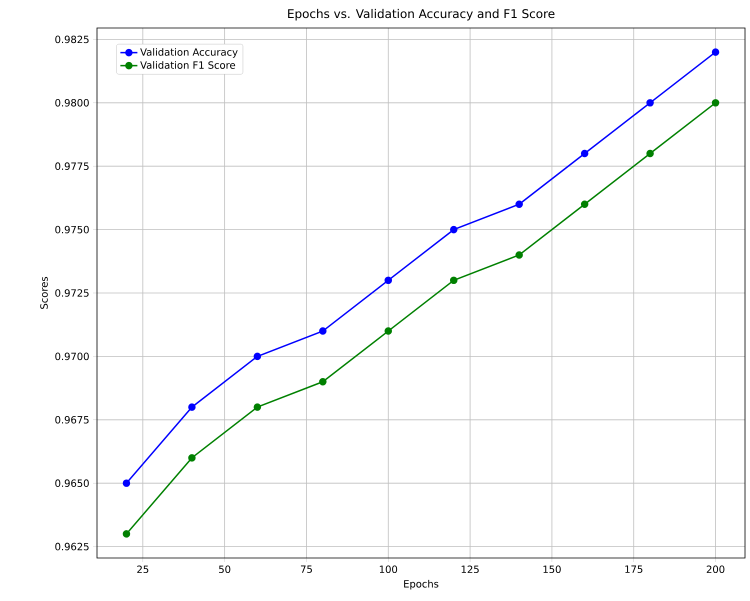 The height and width of the screenshot is (601, 750). Describe the element at coordinates (188, 65) in the screenshot. I see `legend-label: Validation F1 Score` at that location.